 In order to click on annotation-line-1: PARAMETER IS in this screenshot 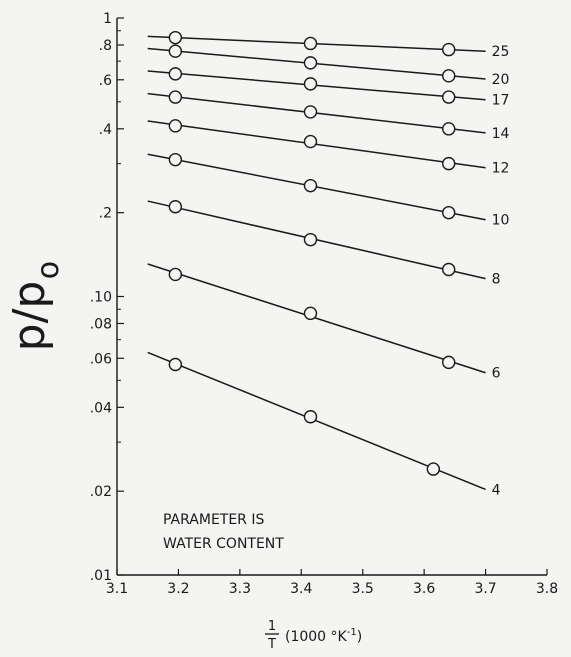, I will do `click(213, 520)`.